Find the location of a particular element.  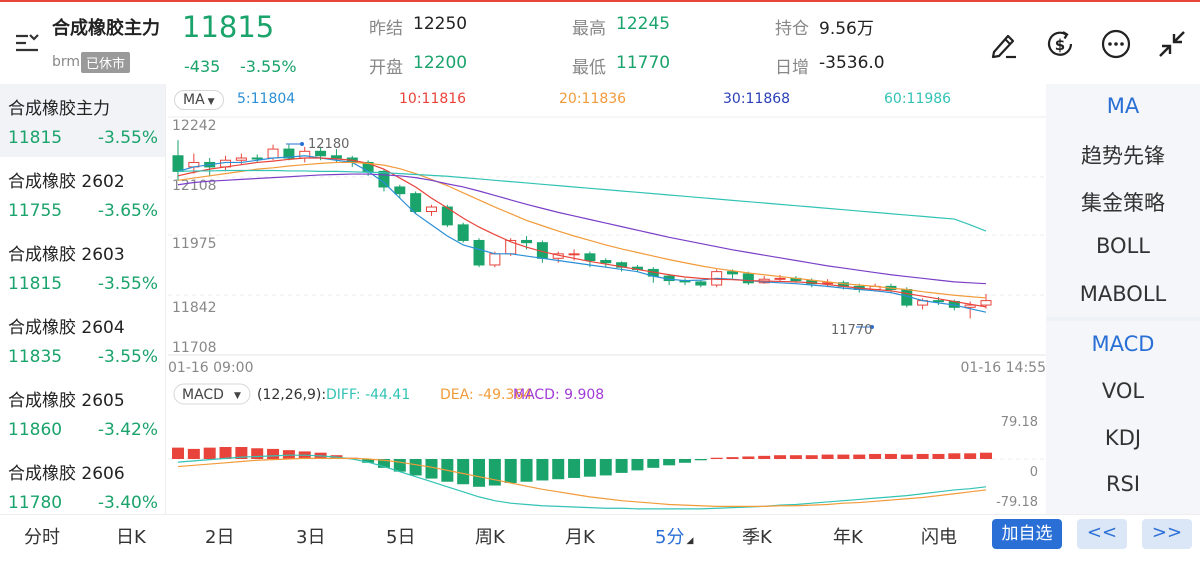

contract-item: 合成橡胶 2603 11815 -3.55% is located at coordinates (82, 266).